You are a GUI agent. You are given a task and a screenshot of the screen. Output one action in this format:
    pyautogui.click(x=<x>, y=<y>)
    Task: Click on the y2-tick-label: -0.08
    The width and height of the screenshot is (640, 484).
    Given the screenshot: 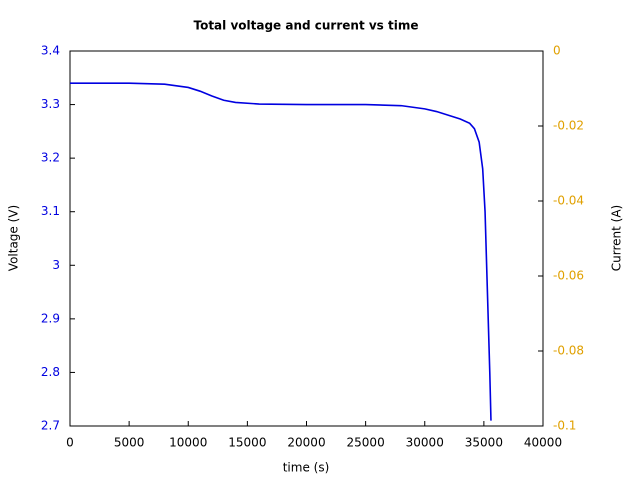 What is the action you would take?
    pyautogui.click(x=568, y=351)
    